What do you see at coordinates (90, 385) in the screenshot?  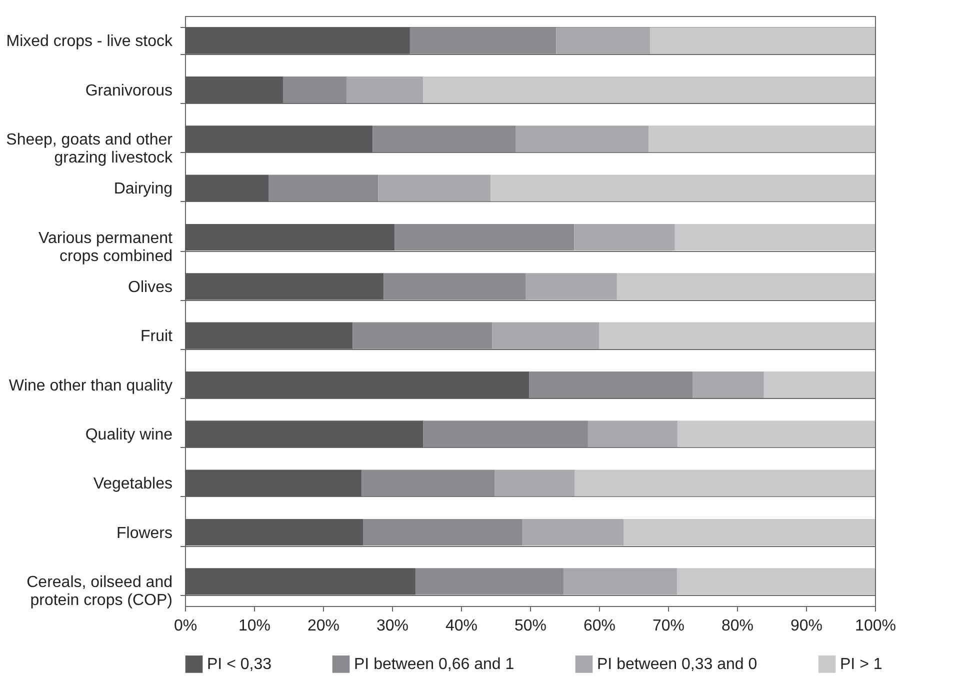 I see `y-tick-label: Wine other than quality` at bounding box center [90, 385].